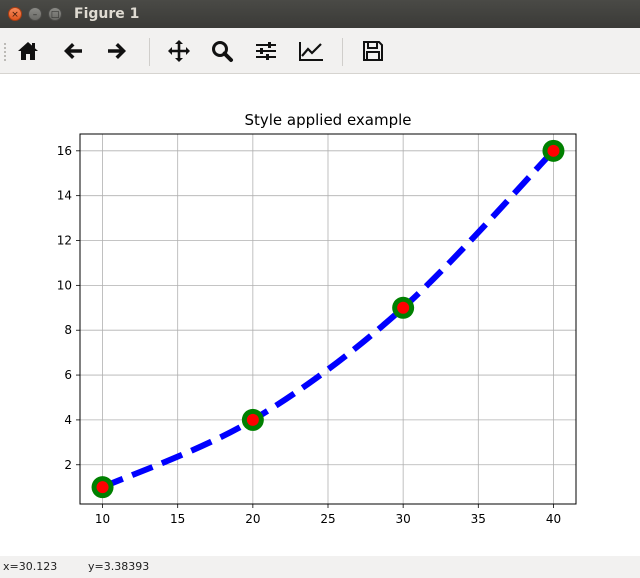 This screenshot has width=640, height=578. I want to click on toolbar-grip, so click(5, 52).